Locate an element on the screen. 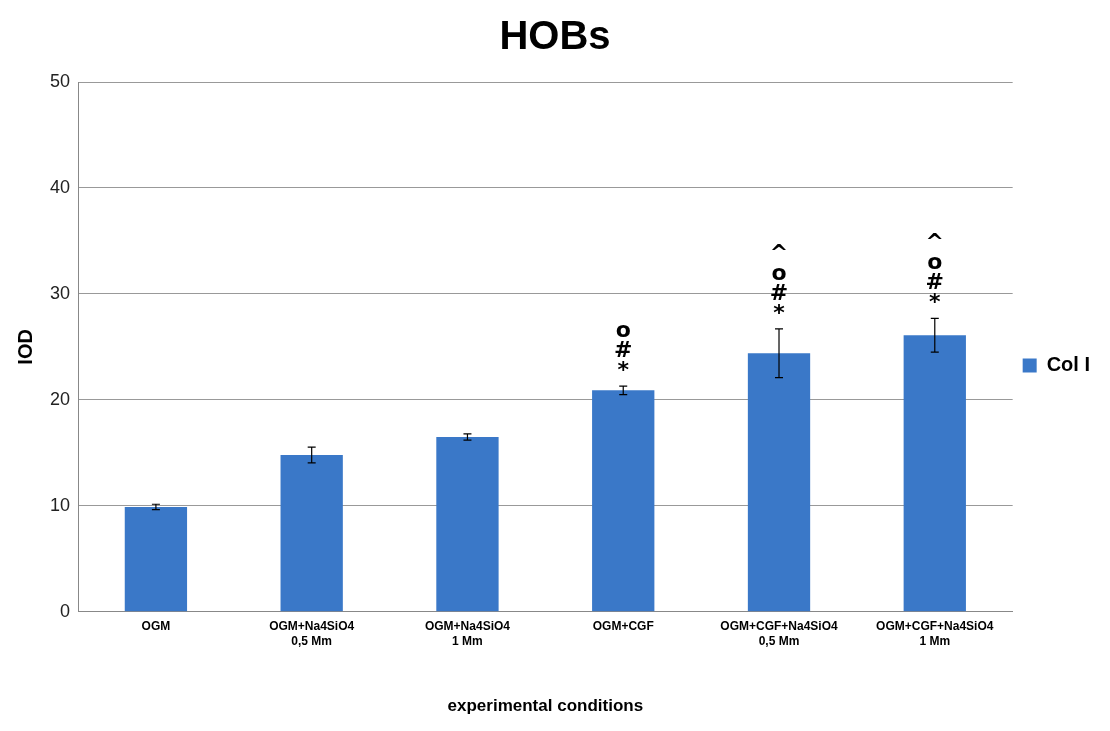 This screenshot has width=1110, height=731. legend-label: Col I is located at coordinates (1068, 364).